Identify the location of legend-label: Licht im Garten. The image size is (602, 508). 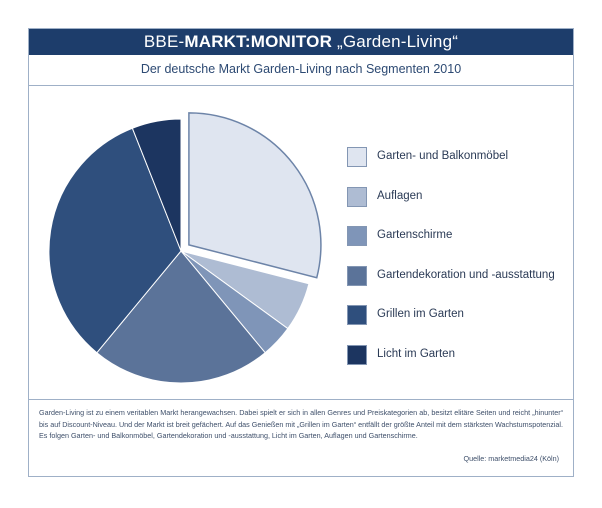
(416, 353).